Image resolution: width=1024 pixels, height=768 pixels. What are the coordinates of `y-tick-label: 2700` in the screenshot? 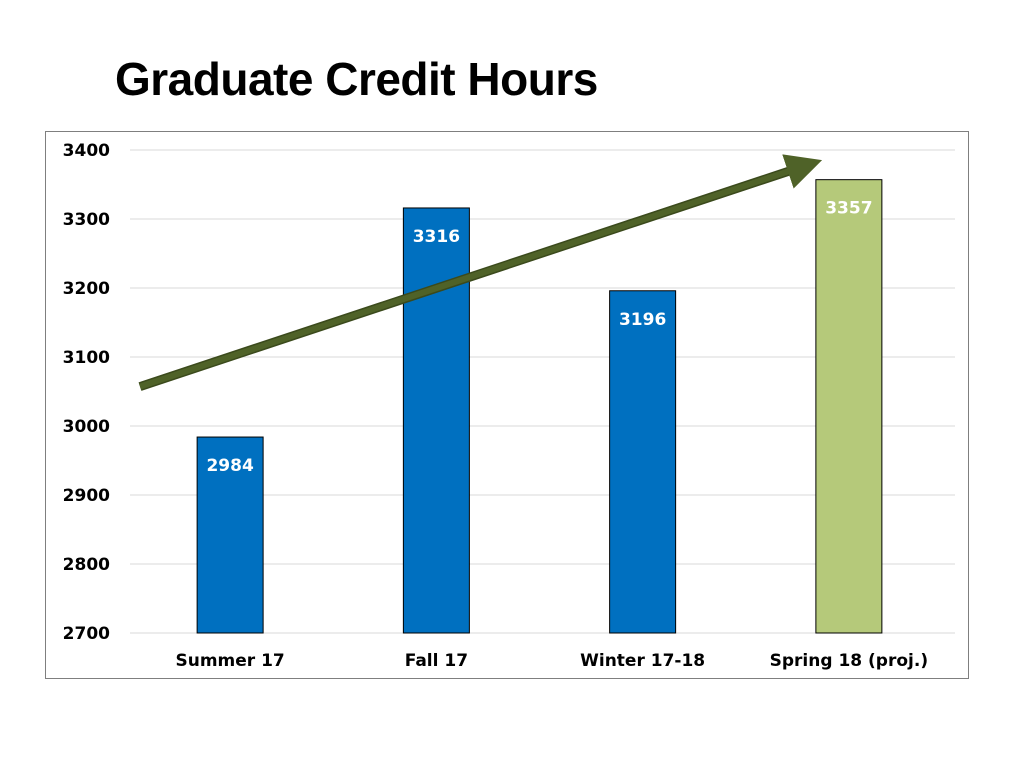 It's located at (86, 634).